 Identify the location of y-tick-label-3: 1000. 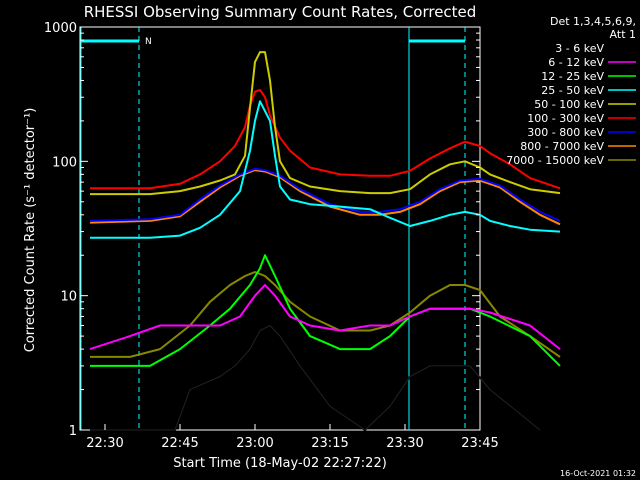
(60, 28).